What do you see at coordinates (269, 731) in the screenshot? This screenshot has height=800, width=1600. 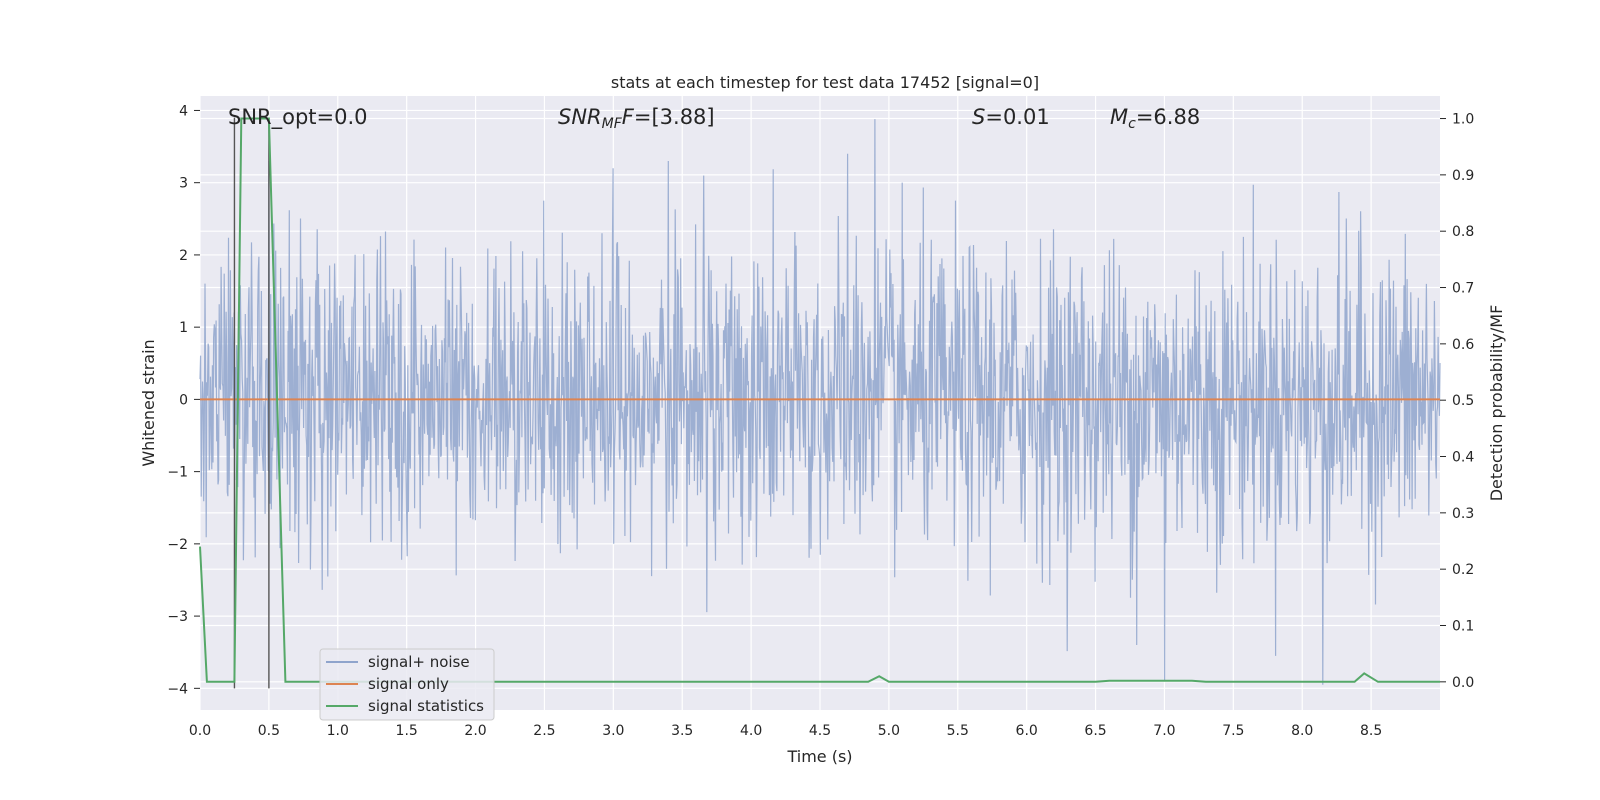 I see `x-tick-label: 0.5` at bounding box center [269, 731].